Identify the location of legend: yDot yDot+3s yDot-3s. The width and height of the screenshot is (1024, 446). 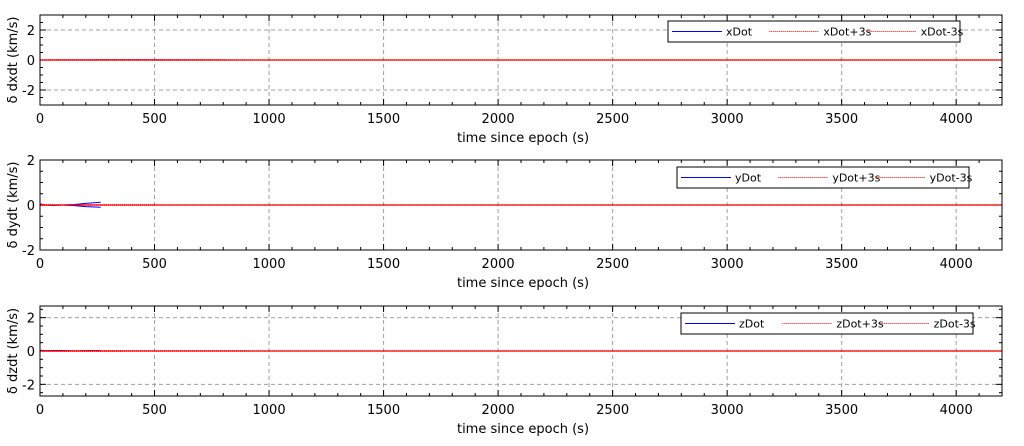
(825, 177).